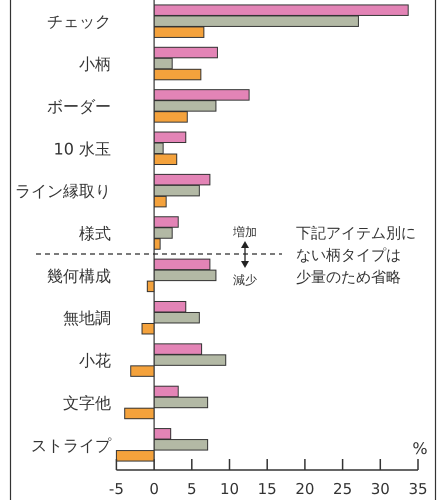 Image resolution: width=446 pixels, height=500 pixels. What do you see at coordinates (192, 489) in the screenshot?
I see `x-tick-label: 5` at bounding box center [192, 489].